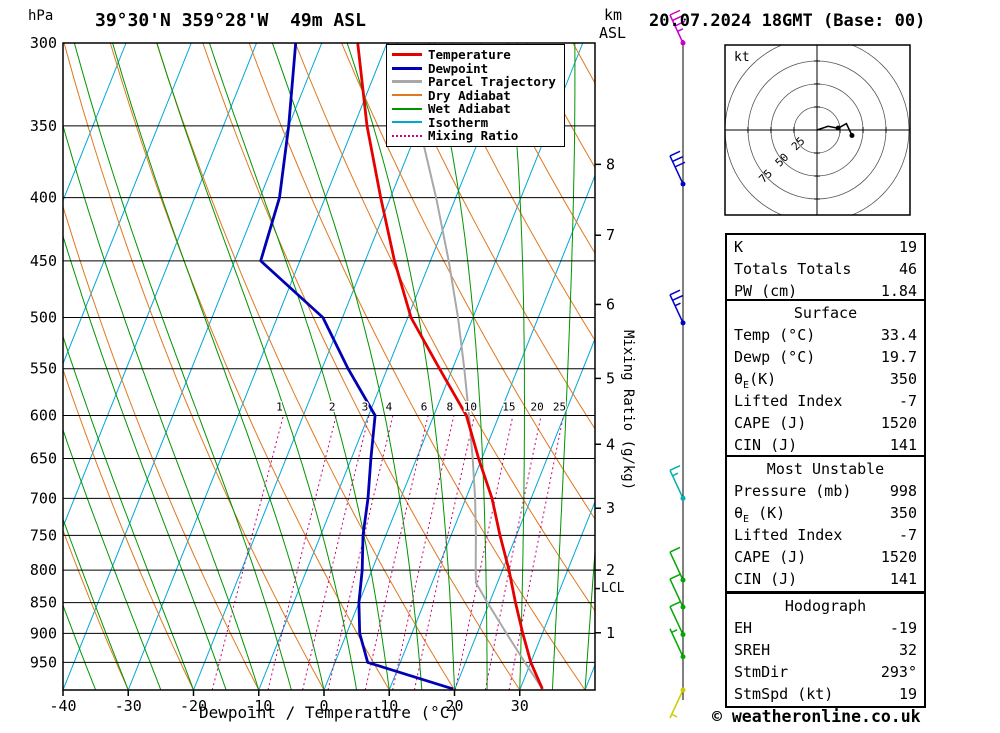 This screenshot has width=1000, height=733. I want to click on pressure-tick-label: 650, so click(43, 459).